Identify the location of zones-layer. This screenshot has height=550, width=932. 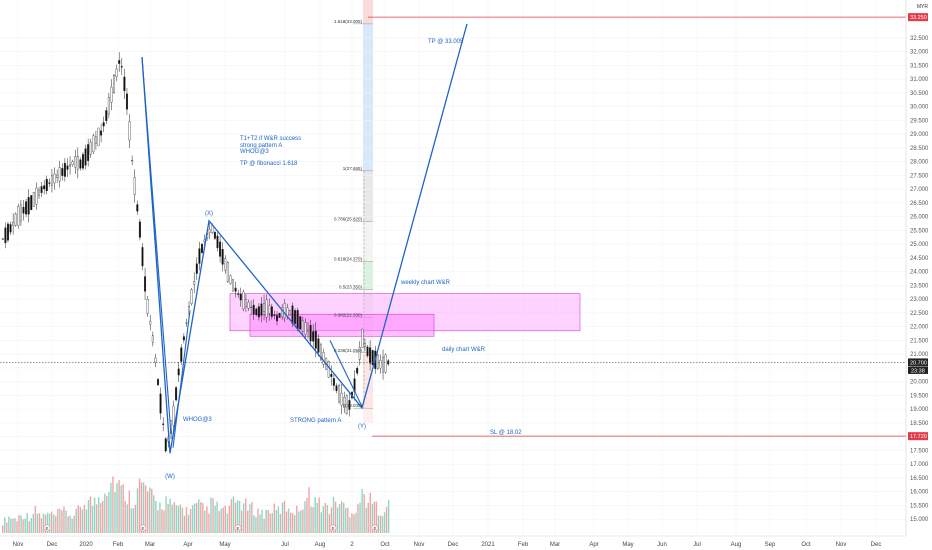
(405, 315).